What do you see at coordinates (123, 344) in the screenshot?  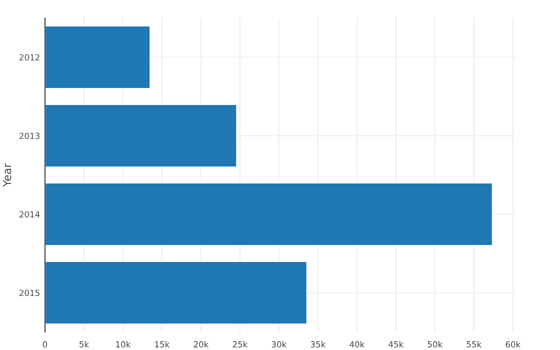 I see `x-tick-label: 10k` at bounding box center [123, 344].